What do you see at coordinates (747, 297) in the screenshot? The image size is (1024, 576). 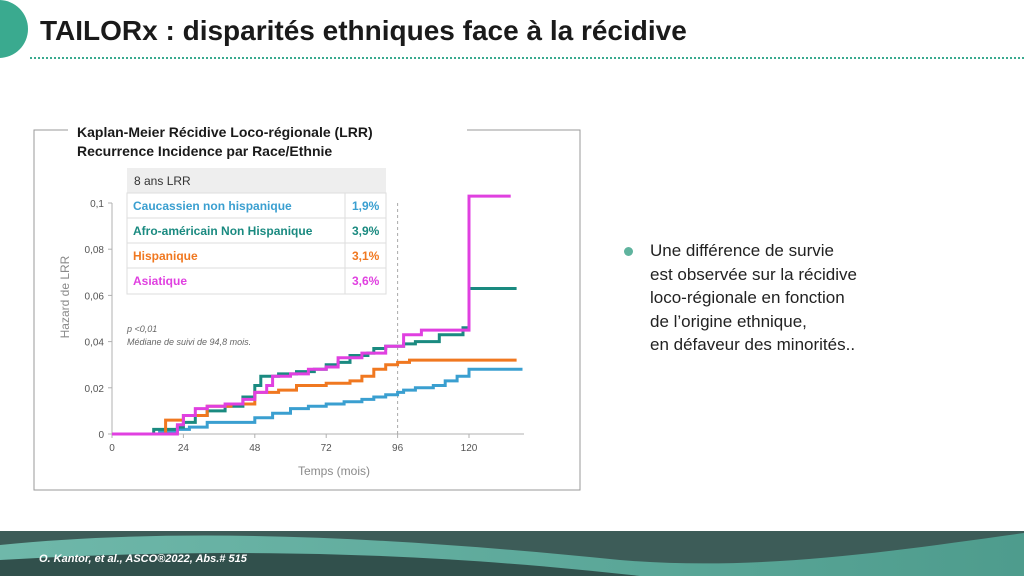 I see `summary-line: loco-régionale en fonction` at bounding box center [747, 297].